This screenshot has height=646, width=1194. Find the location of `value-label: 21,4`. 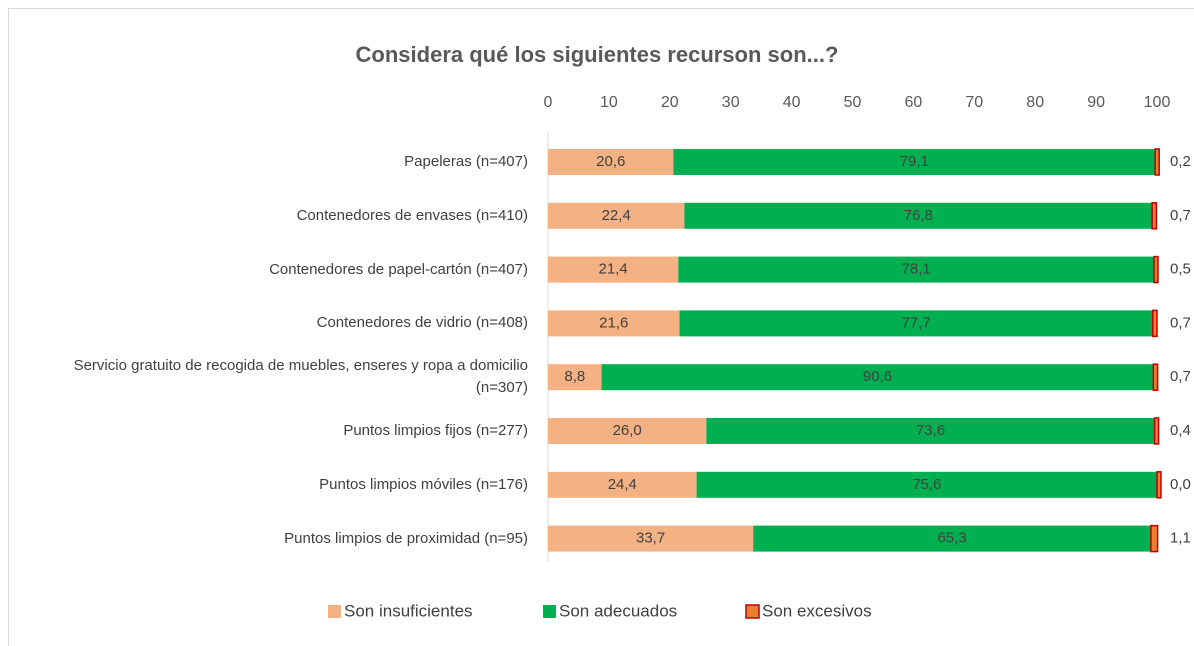

value-label: 21,4 is located at coordinates (613, 269).